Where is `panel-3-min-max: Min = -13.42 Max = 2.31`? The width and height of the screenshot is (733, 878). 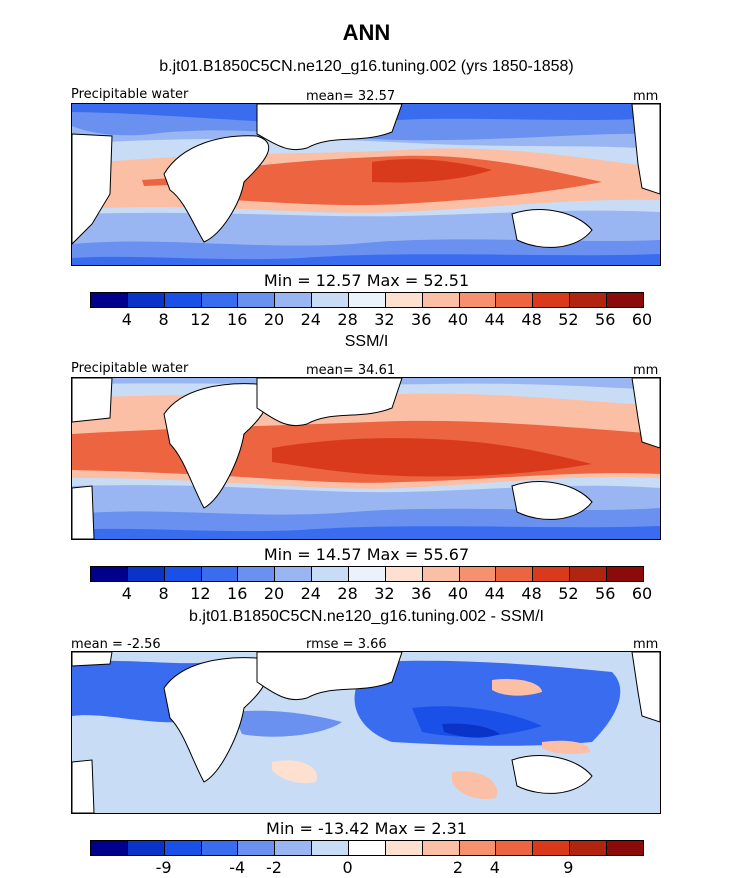 panel-3-min-max: Min = -13.42 Max = 2.31 is located at coordinates (366, 828).